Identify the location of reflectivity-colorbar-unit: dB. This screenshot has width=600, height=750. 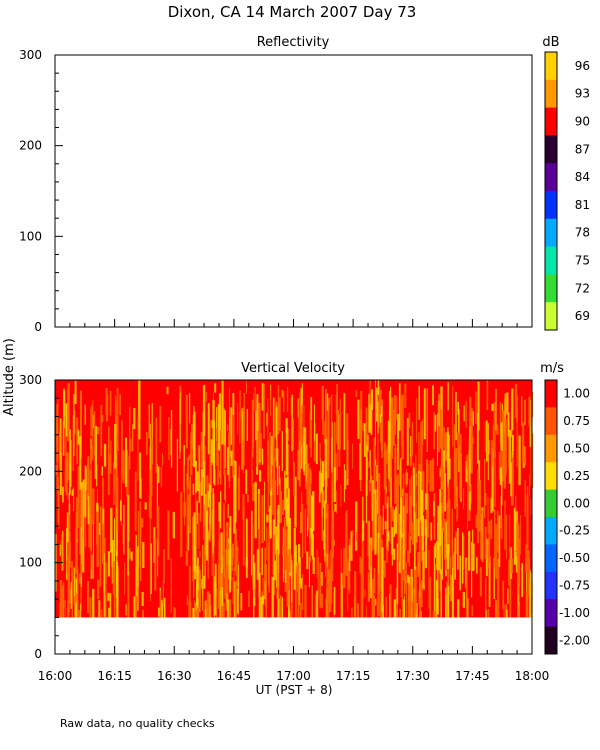
(550, 42).